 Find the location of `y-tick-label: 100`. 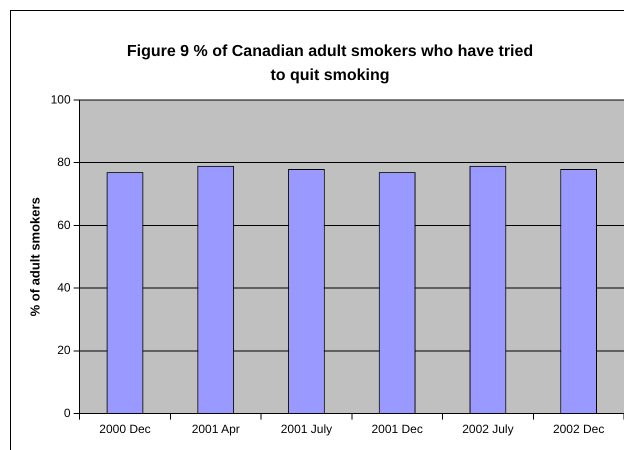

y-tick-label: 100 is located at coordinates (60, 99).